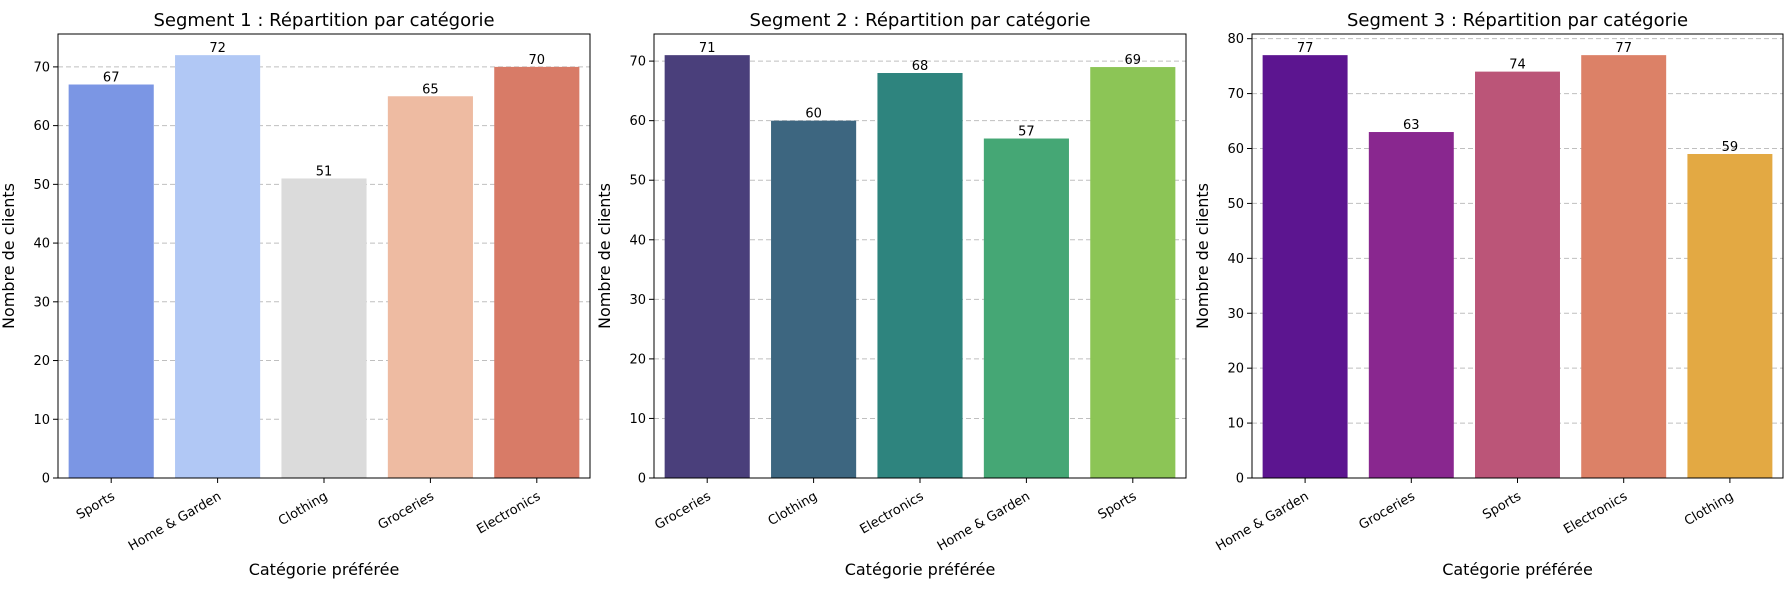  Describe the element at coordinates (430, 89) in the screenshot. I see `data-label: 65` at that location.